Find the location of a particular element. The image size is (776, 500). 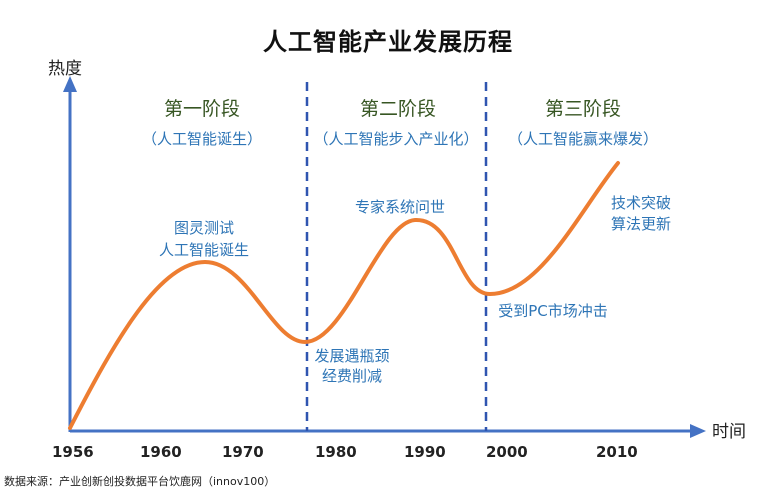

source-note: 数据来源：产业创新创投数据平台饮鹿网（innov100） is located at coordinates (140, 481).